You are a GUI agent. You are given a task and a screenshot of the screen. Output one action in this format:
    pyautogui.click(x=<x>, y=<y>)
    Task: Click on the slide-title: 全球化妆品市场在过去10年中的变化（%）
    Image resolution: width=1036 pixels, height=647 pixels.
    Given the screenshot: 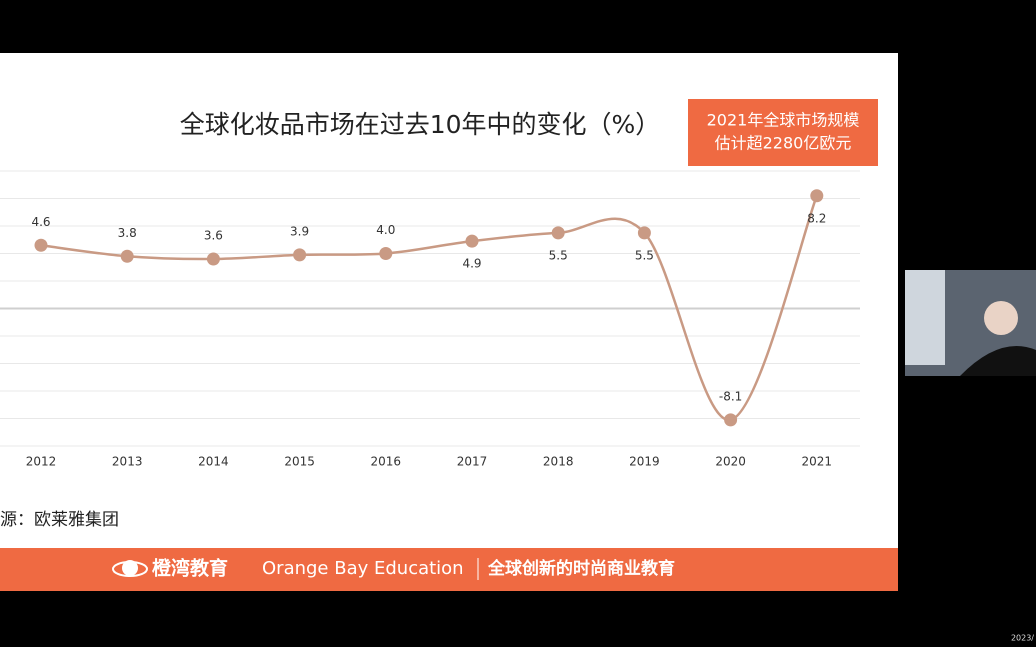 What is the action you would take?
    pyautogui.click(x=420, y=124)
    